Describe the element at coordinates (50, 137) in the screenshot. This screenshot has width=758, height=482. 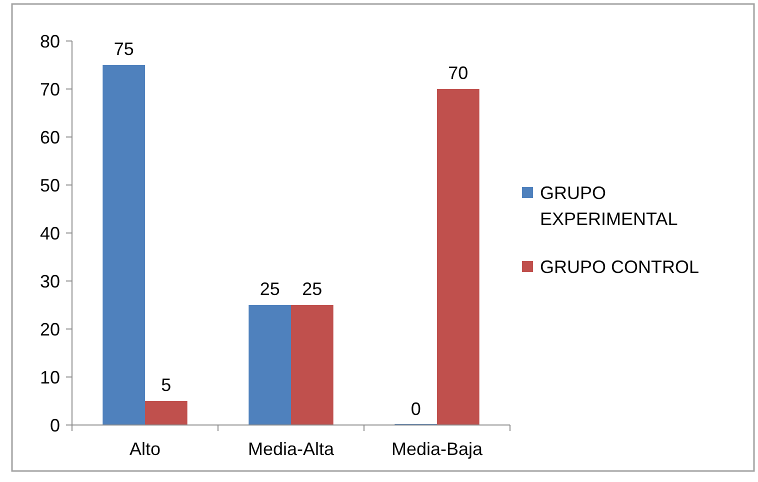
I see `y-tick-label: 60` at that location.